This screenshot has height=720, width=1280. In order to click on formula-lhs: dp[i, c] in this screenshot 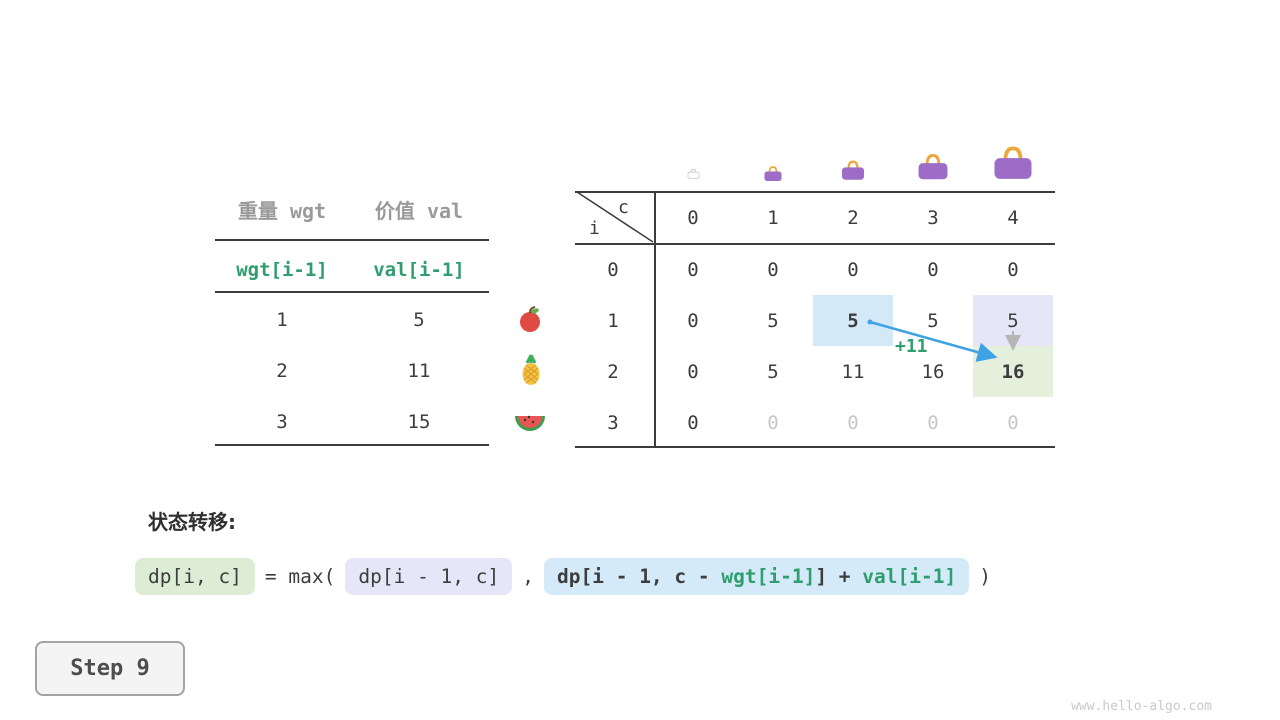, I will do `click(195, 576)`.